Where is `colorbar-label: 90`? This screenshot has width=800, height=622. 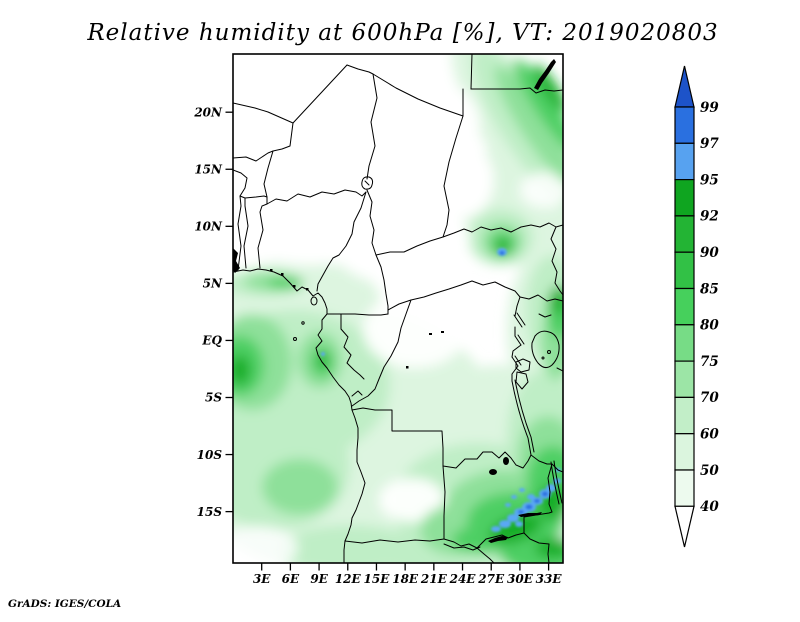
colorbar-label: 90 is located at coordinates (709, 253).